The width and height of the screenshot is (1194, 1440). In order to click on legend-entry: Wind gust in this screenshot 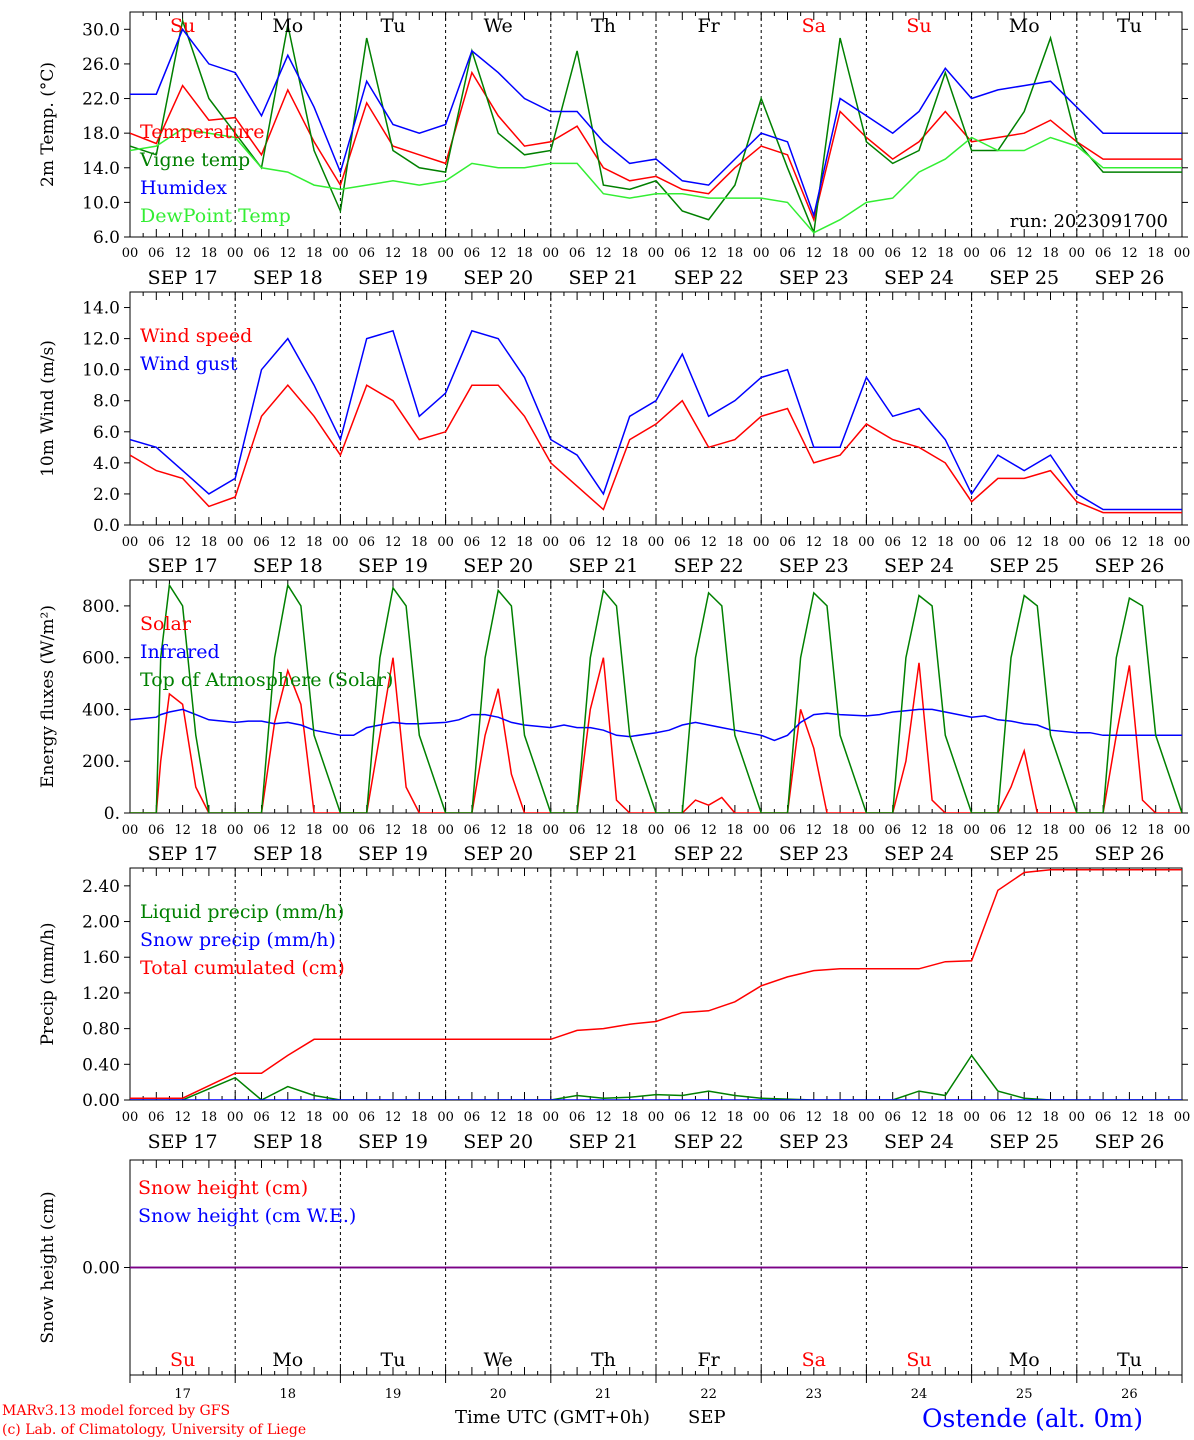, I will do `click(189, 364)`.